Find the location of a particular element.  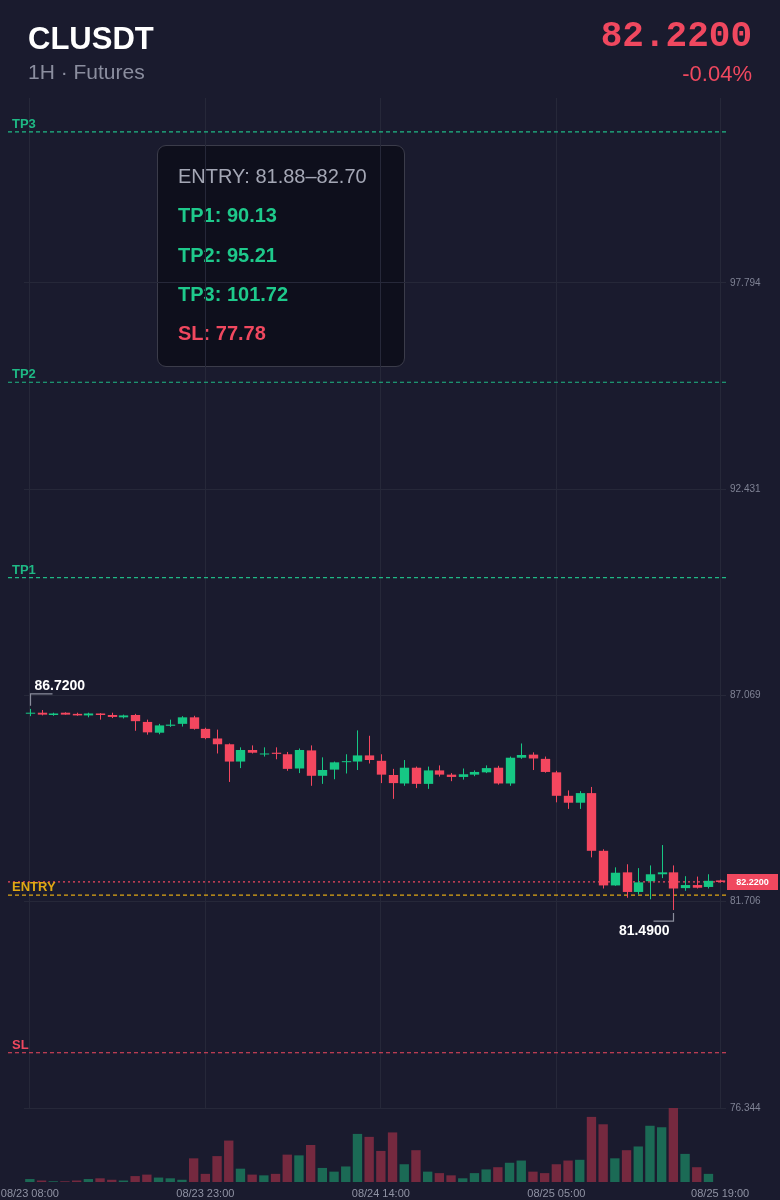

chart-subtitle: 1H · Futures is located at coordinates (86, 72).